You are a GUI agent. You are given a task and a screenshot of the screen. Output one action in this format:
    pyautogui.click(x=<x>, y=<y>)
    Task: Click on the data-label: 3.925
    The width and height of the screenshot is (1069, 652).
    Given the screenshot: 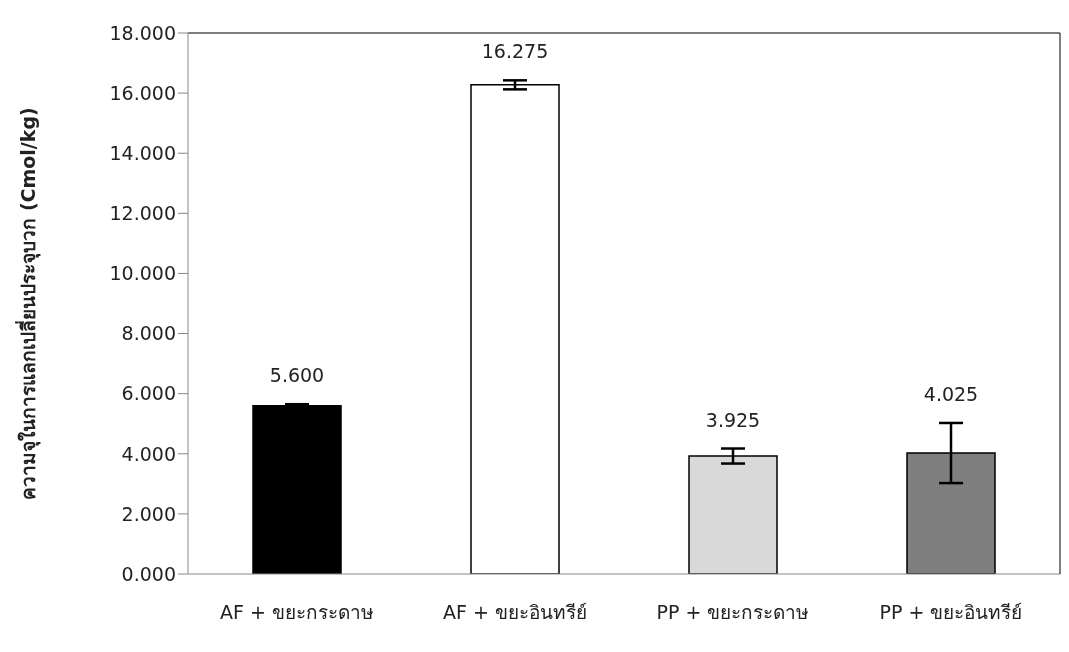 What is the action you would take?
    pyautogui.click(x=733, y=419)
    